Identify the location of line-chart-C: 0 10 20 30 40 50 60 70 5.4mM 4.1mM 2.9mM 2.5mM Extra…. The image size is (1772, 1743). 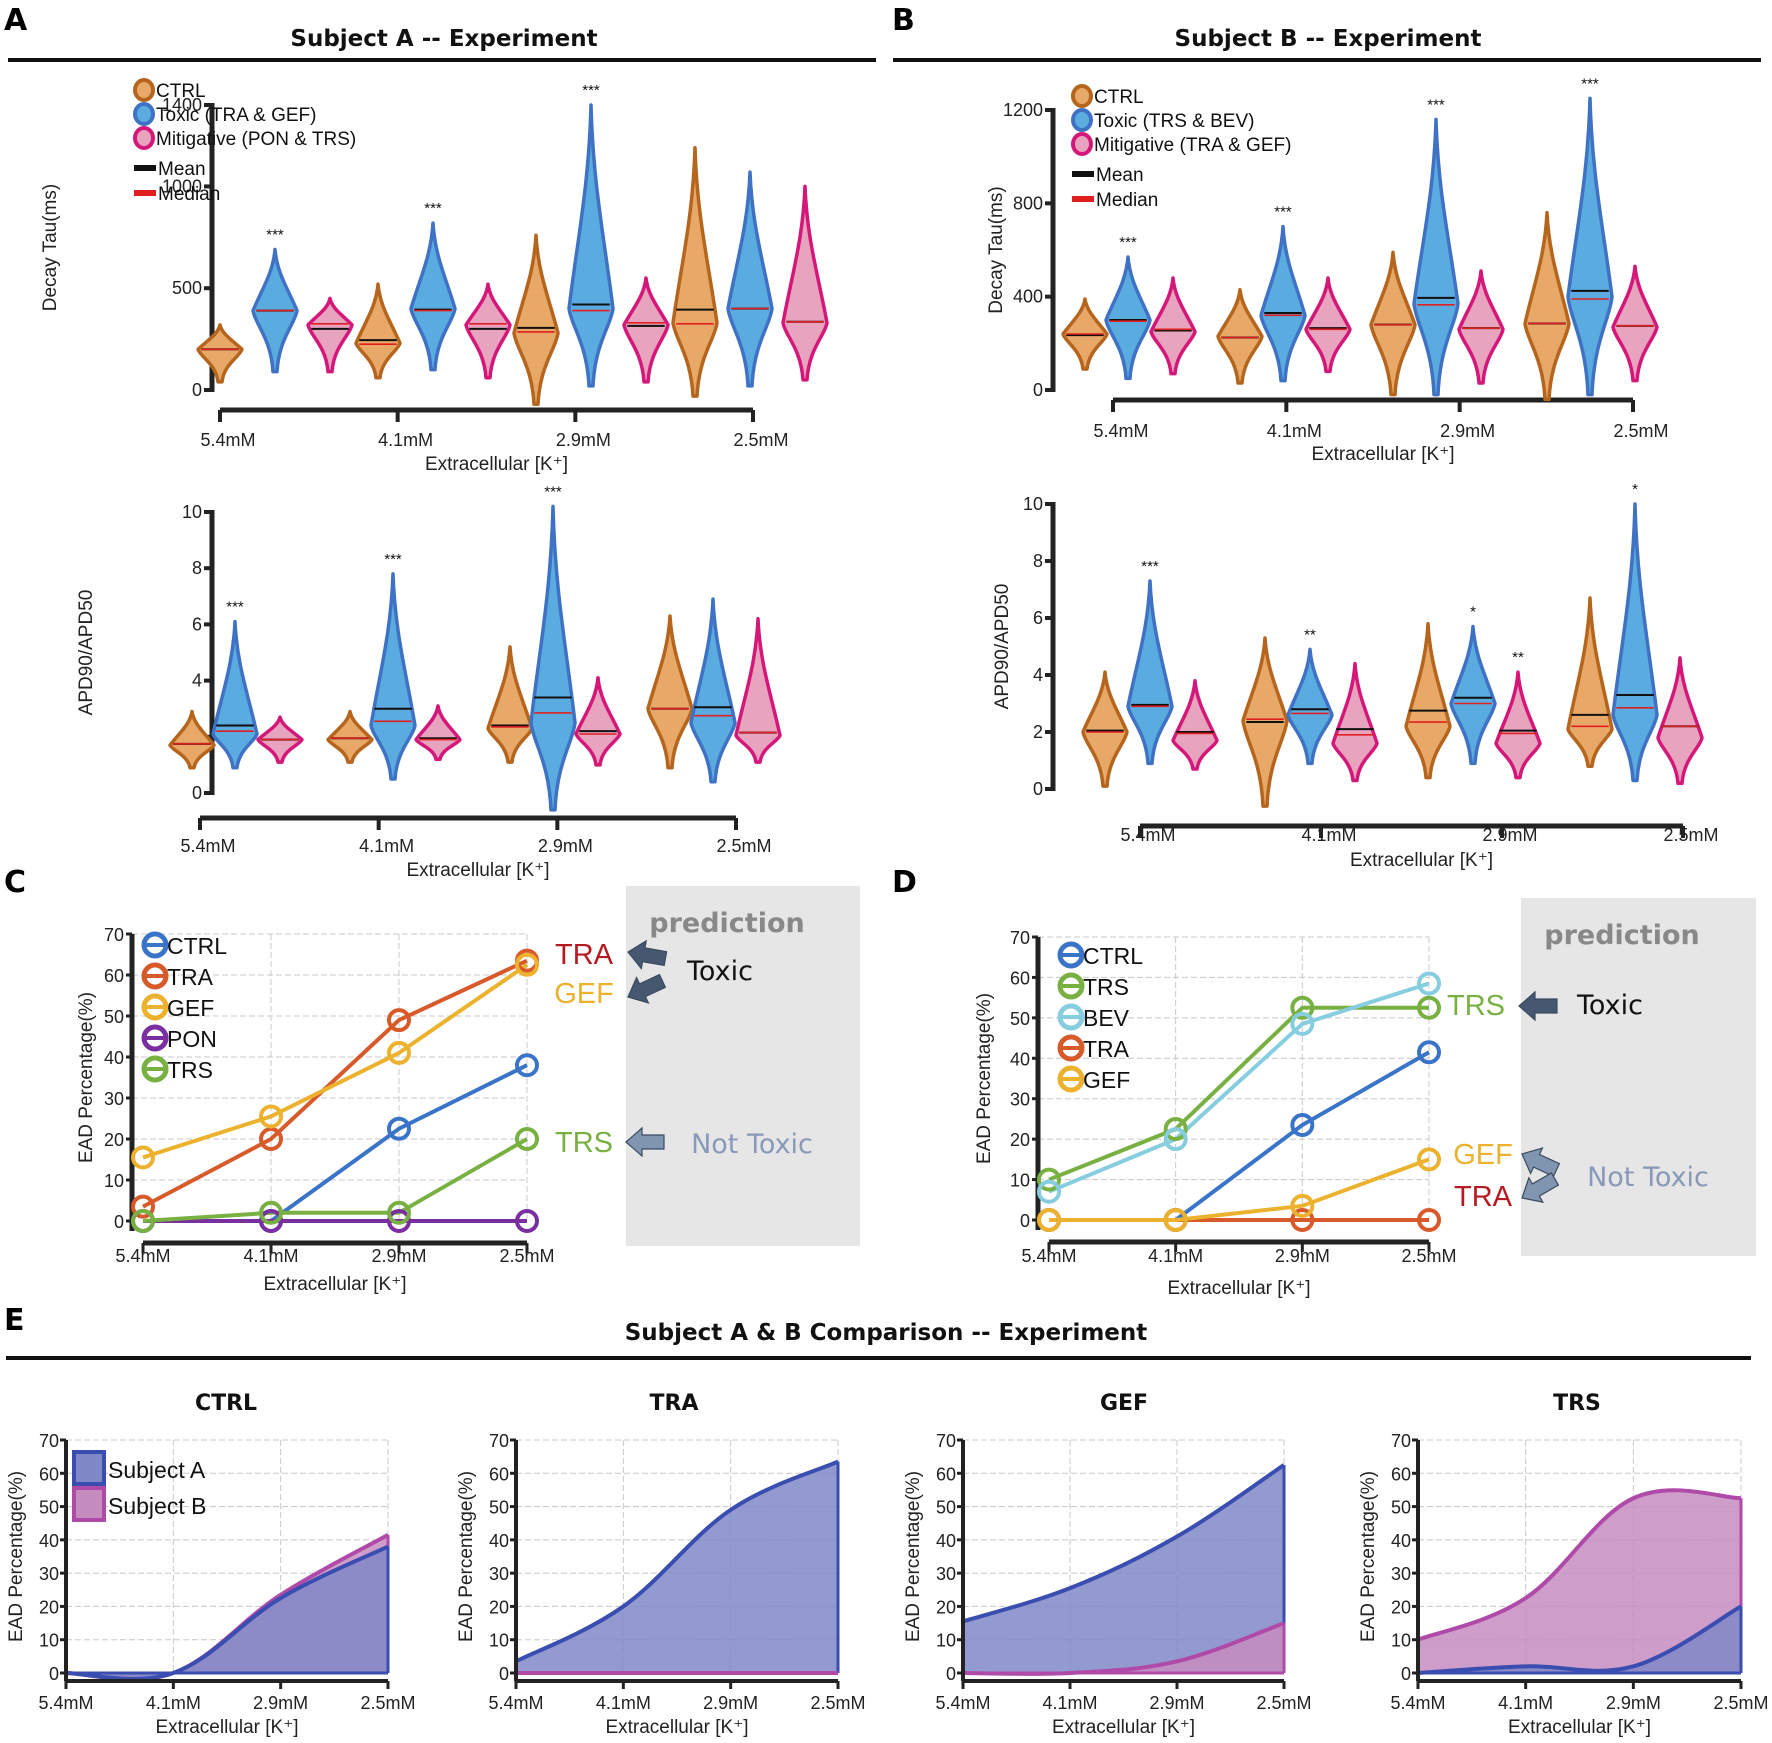
(315, 1110).